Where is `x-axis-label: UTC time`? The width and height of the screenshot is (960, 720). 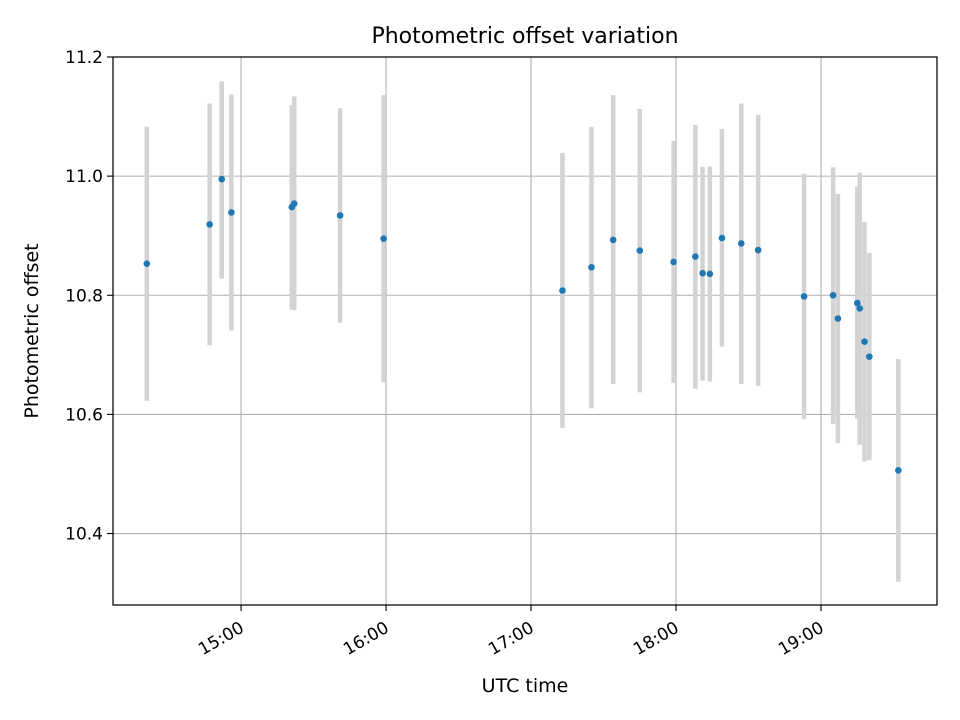 x-axis-label: UTC time is located at coordinates (525, 686).